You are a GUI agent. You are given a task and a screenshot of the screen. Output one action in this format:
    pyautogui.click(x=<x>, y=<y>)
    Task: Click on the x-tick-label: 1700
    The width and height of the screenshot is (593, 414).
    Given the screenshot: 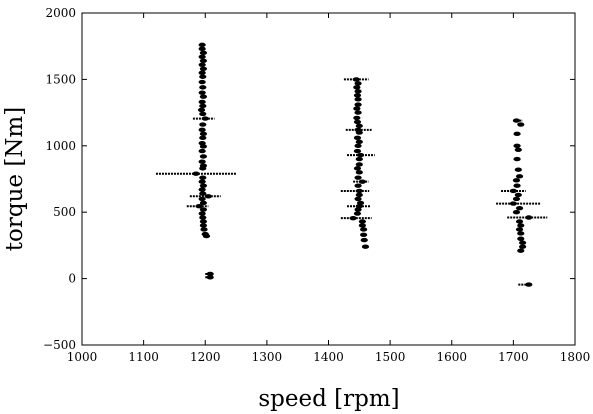 What is the action you would take?
    pyautogui.click(x=513, y=357)
    